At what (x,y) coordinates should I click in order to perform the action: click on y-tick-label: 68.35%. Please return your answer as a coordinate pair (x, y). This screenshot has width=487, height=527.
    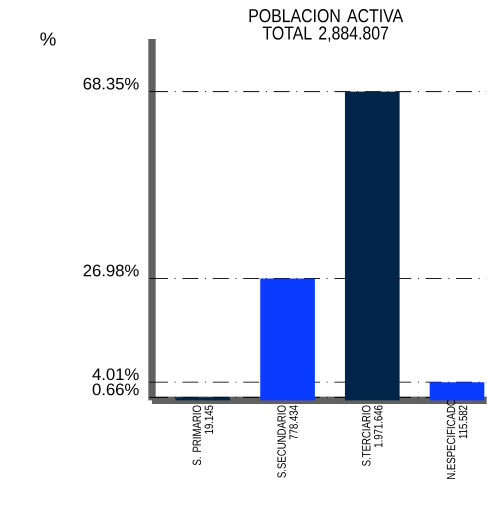
    Looking at the image, I should click on (111, 84).